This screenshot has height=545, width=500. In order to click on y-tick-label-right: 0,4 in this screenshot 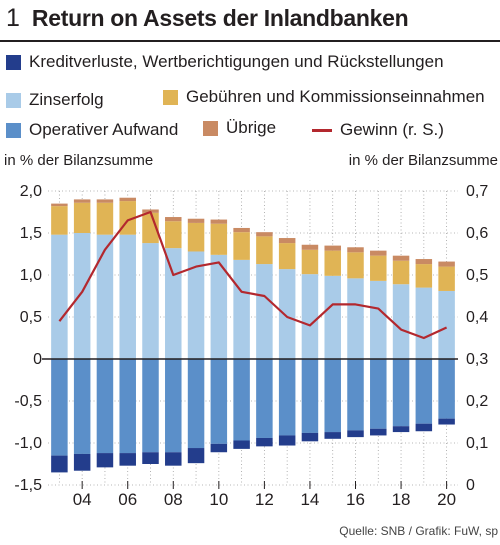, I will do `click(477, 317)`.